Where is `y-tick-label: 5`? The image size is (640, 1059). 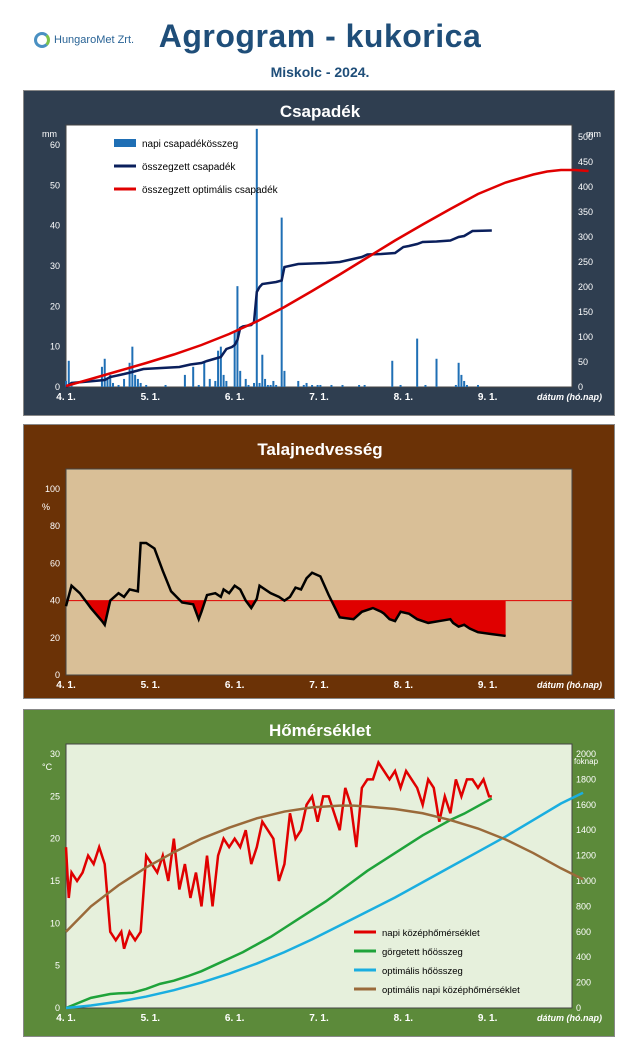 y-tick-label: 5 is located at coordinates (57, 966).